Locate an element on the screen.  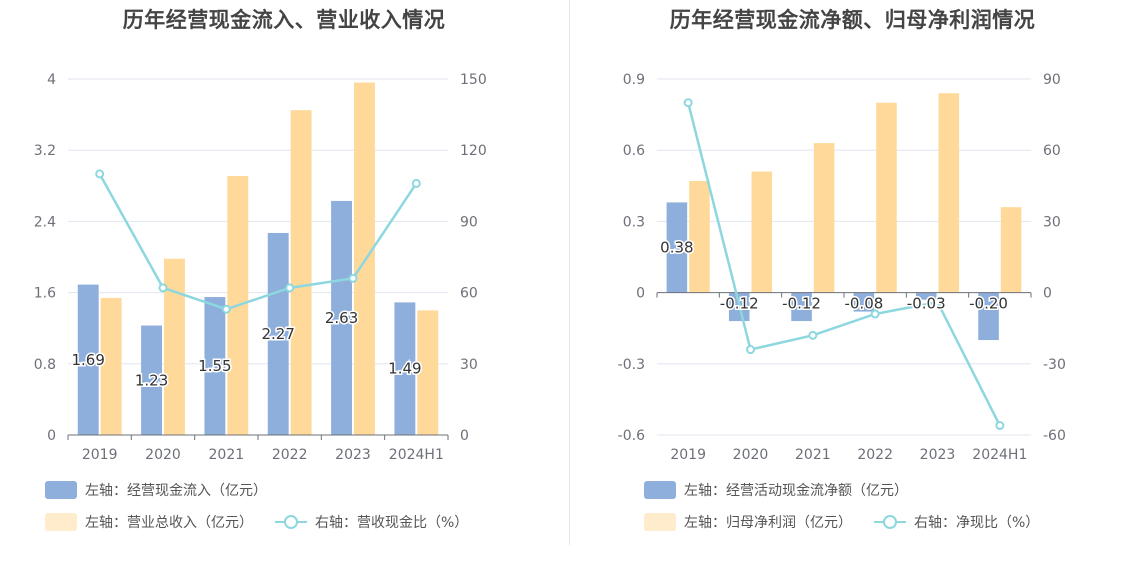
data-label: 1.23 is located at coordinates (151, 380).